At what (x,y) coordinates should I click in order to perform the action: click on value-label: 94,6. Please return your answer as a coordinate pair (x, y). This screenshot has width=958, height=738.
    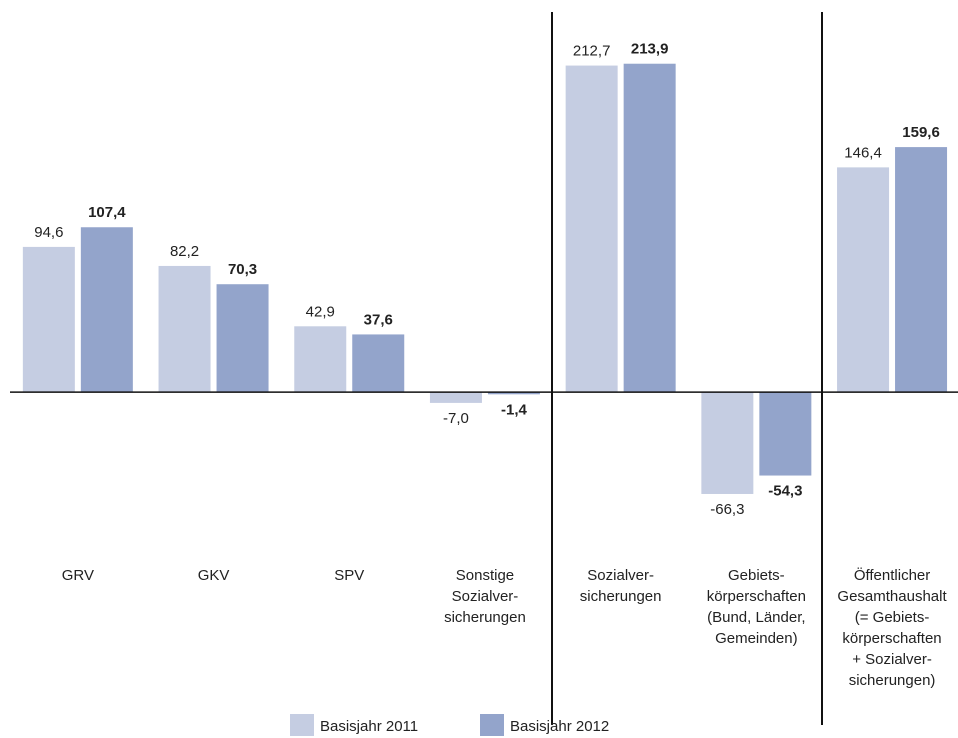
    Looking at the image, I should click on (48, 232).